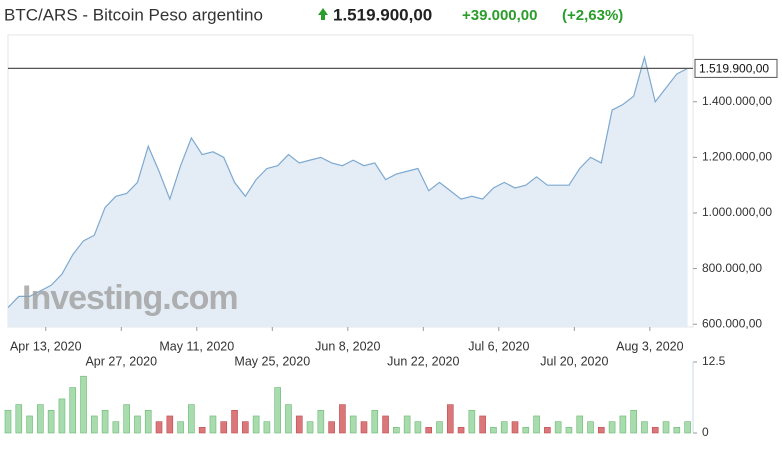  I want to click on y-tick-label: 600.000,00, so click(732, 323).